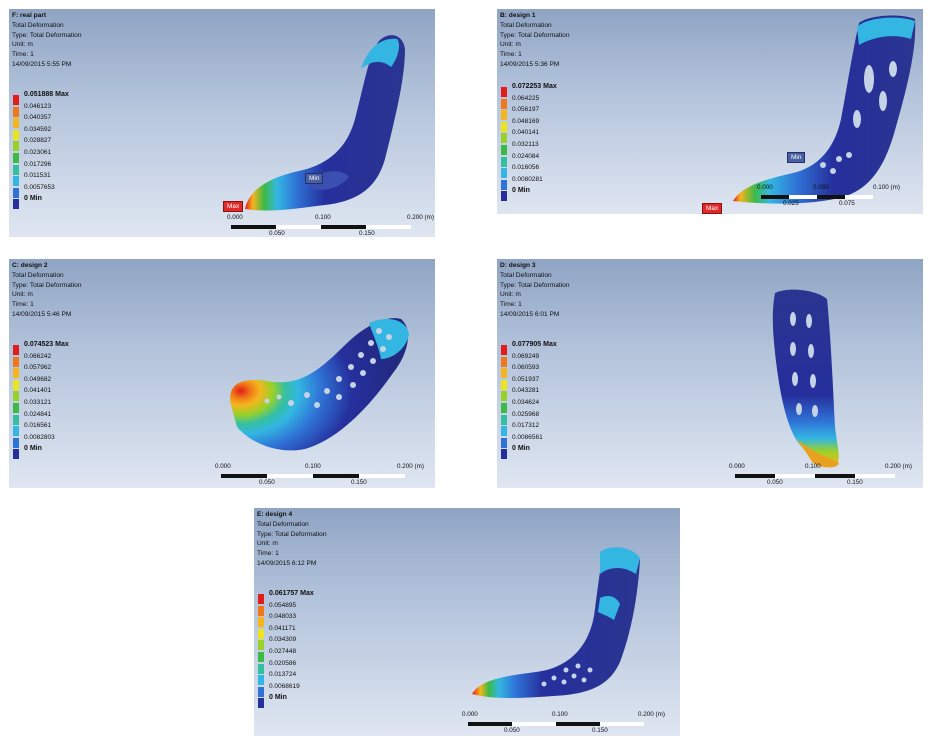 The image size is (929, 754). I want to click on legend-value: 0.034592, so click(38, 129).